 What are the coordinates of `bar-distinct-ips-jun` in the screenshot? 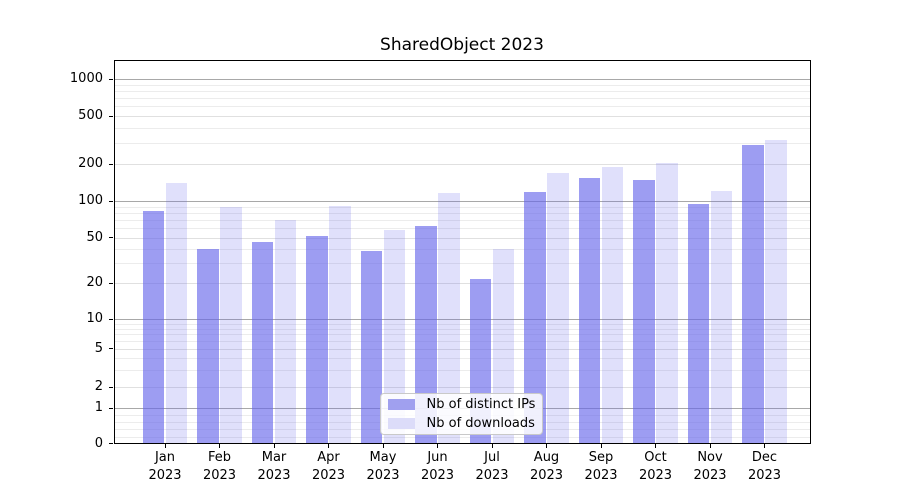 It's located at (426, 335).